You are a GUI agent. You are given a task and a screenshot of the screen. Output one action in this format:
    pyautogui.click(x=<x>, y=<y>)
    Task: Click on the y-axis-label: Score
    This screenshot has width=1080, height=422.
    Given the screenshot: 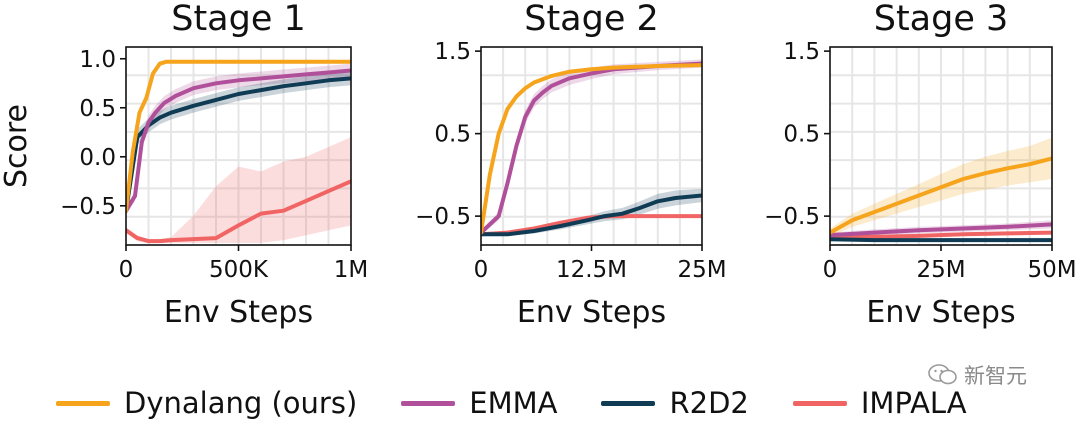 What is the action you would take?
    pyautogui.click(x=17, y=146)
    